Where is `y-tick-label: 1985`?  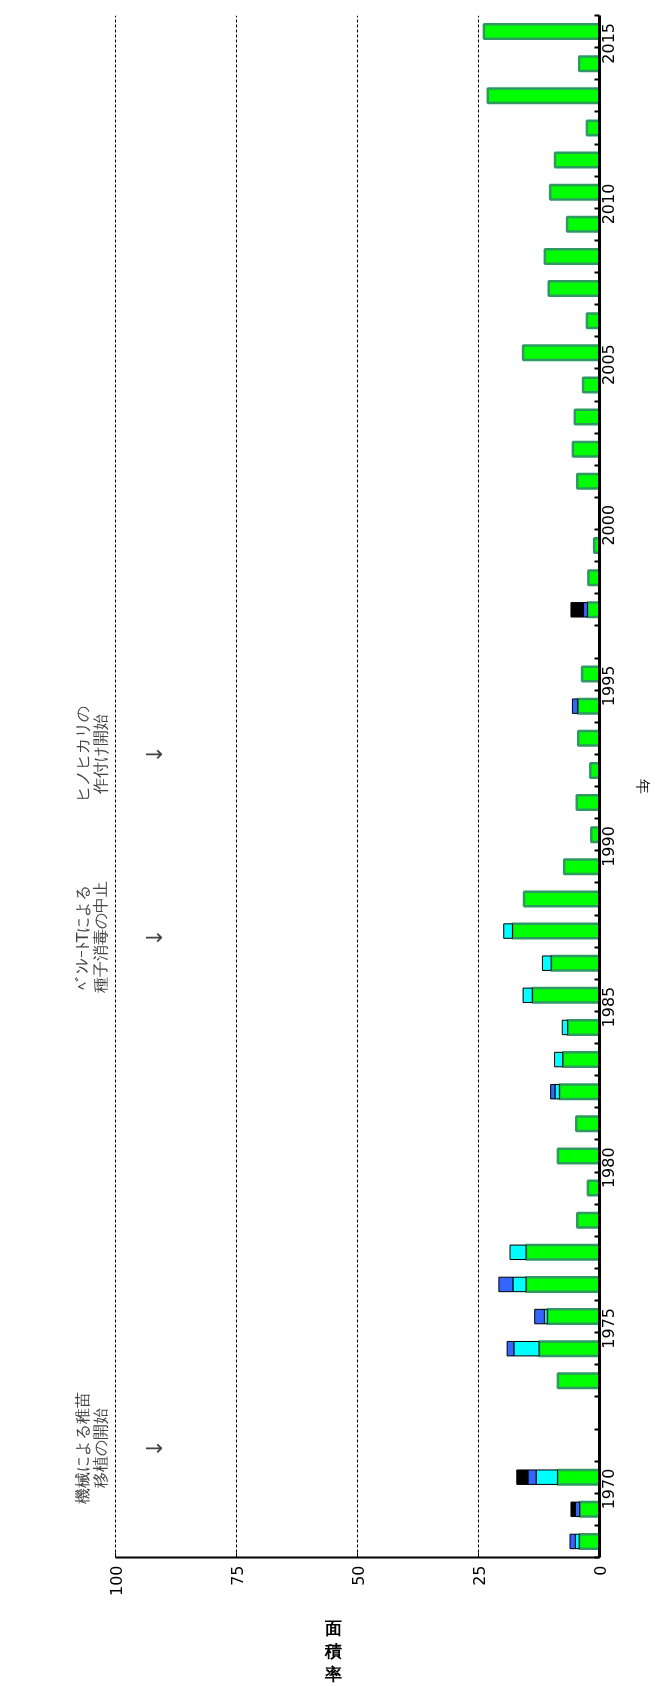
y-tick-label: 1985 is located at coordinates (608, 1007).